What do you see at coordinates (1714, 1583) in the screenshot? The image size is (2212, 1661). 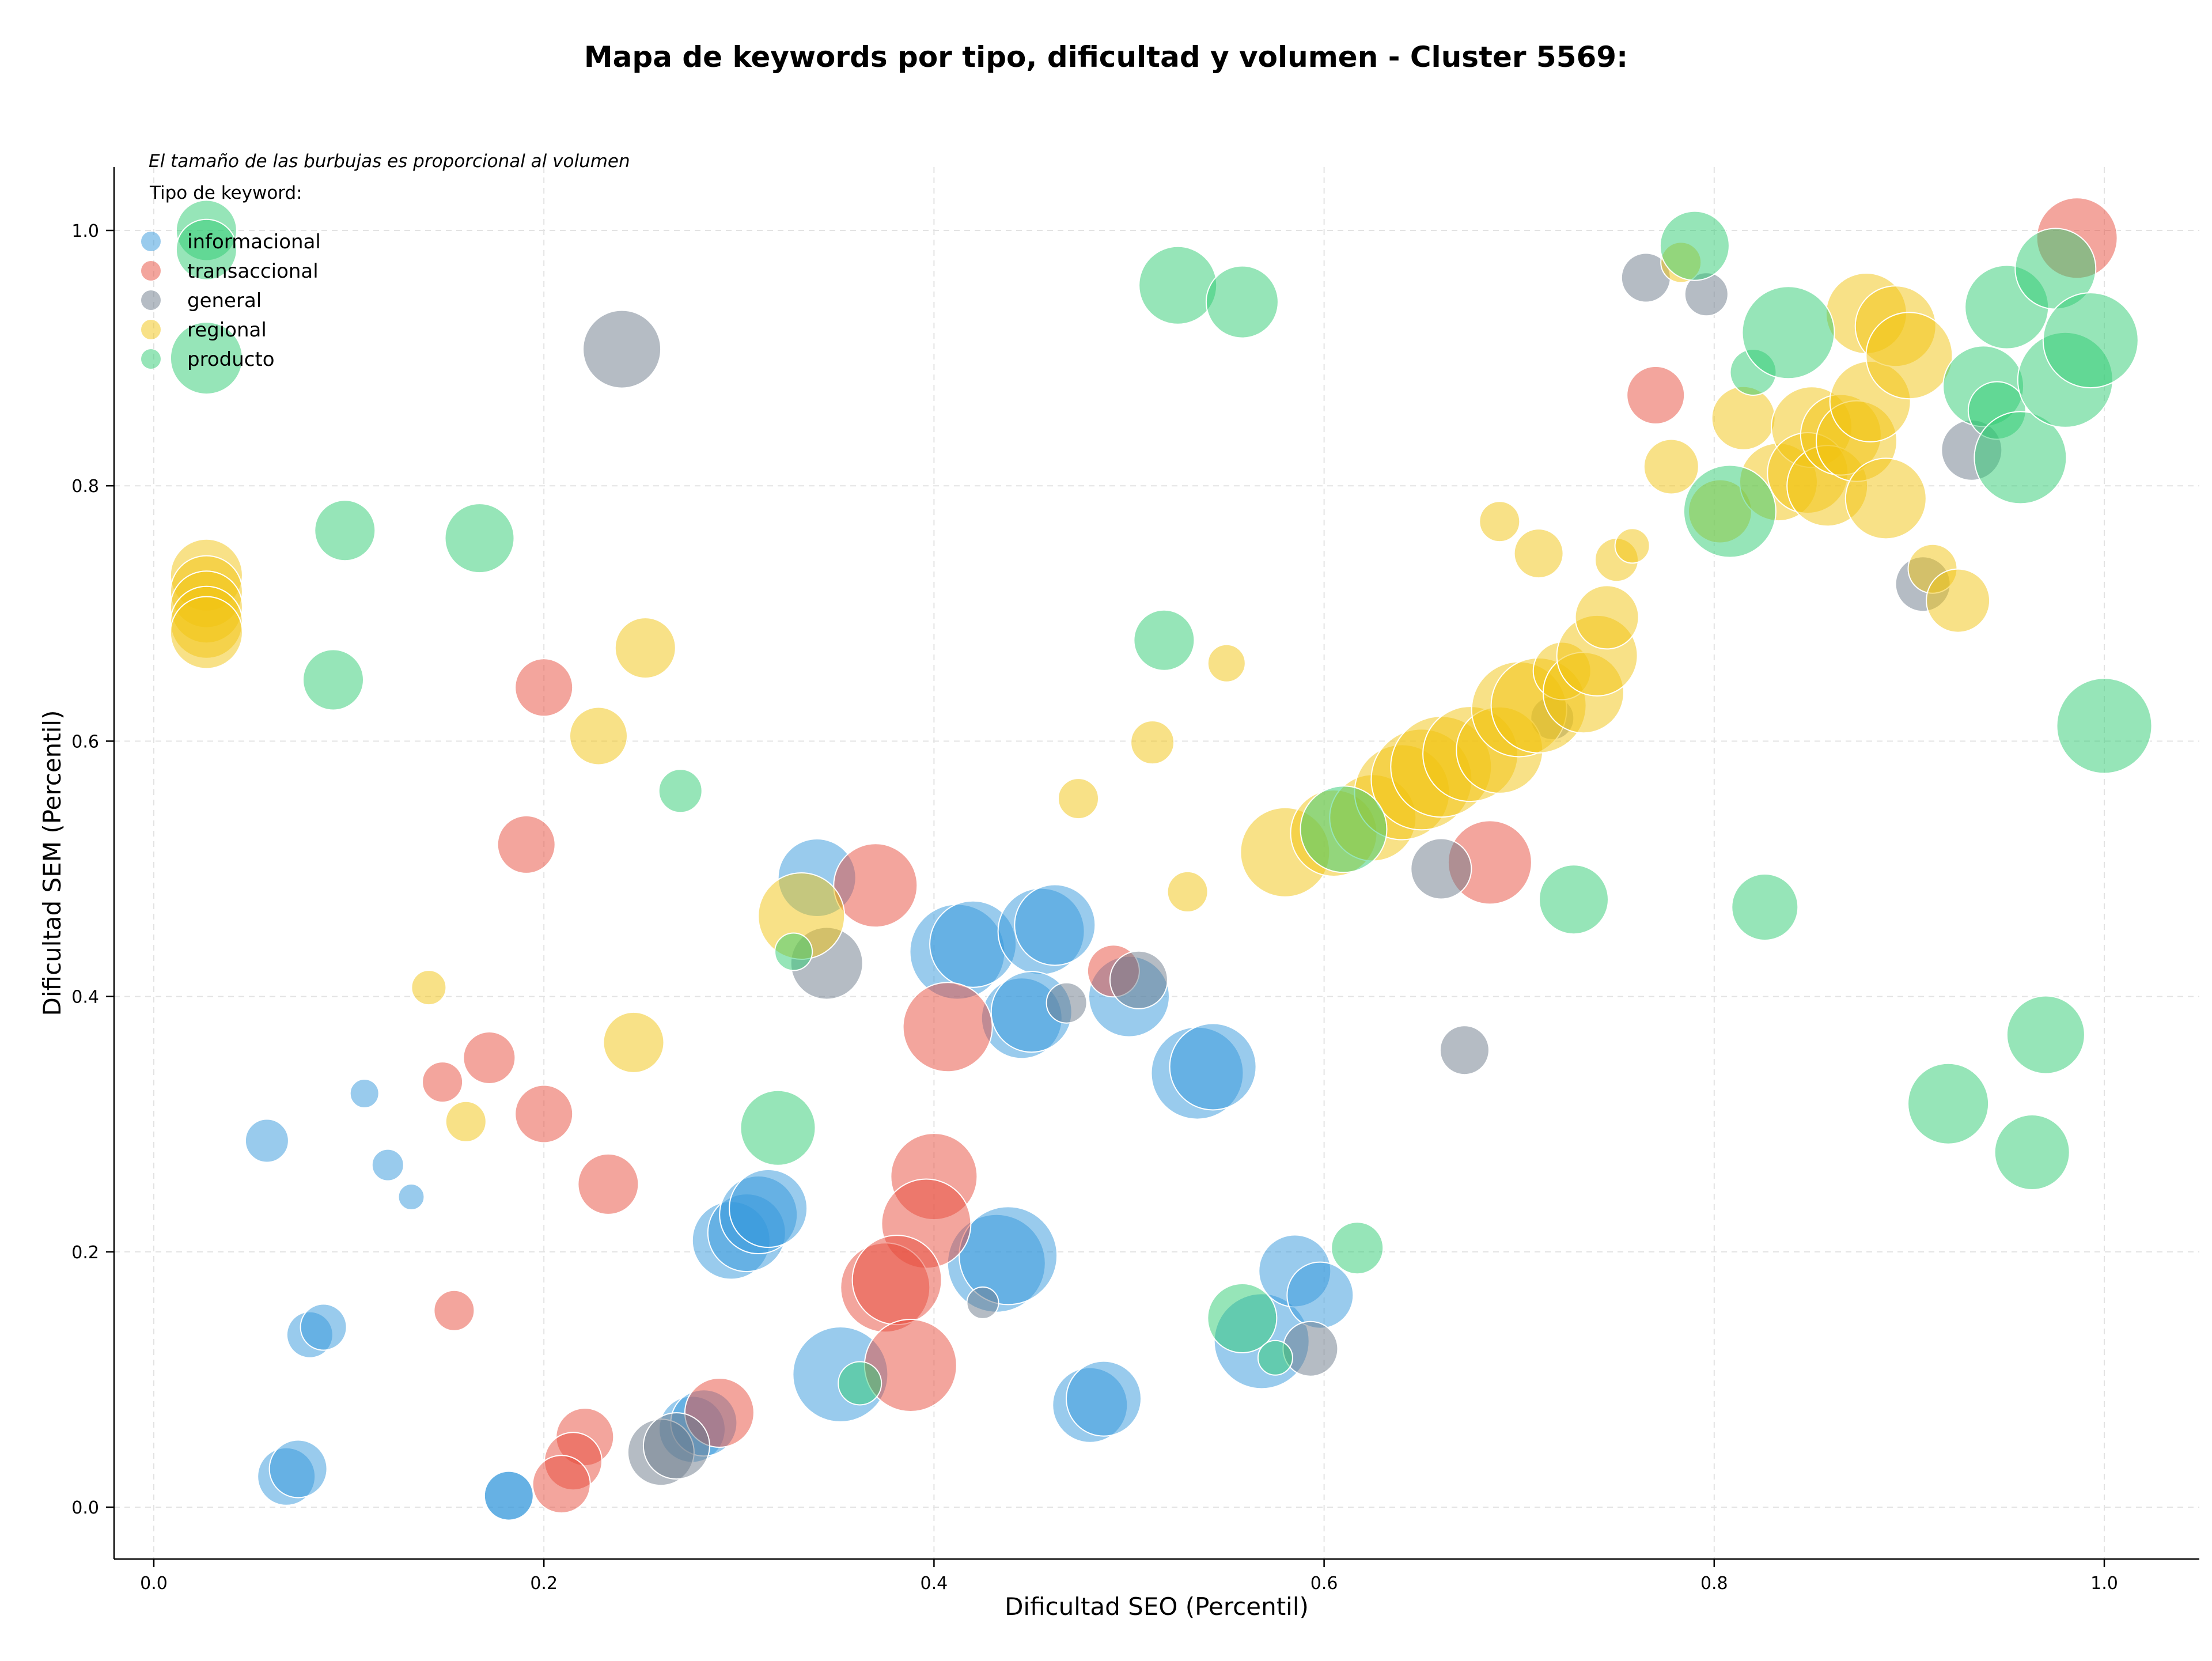 I see `x-tick-label: 0.8` at bounding box center [1714, 1583].